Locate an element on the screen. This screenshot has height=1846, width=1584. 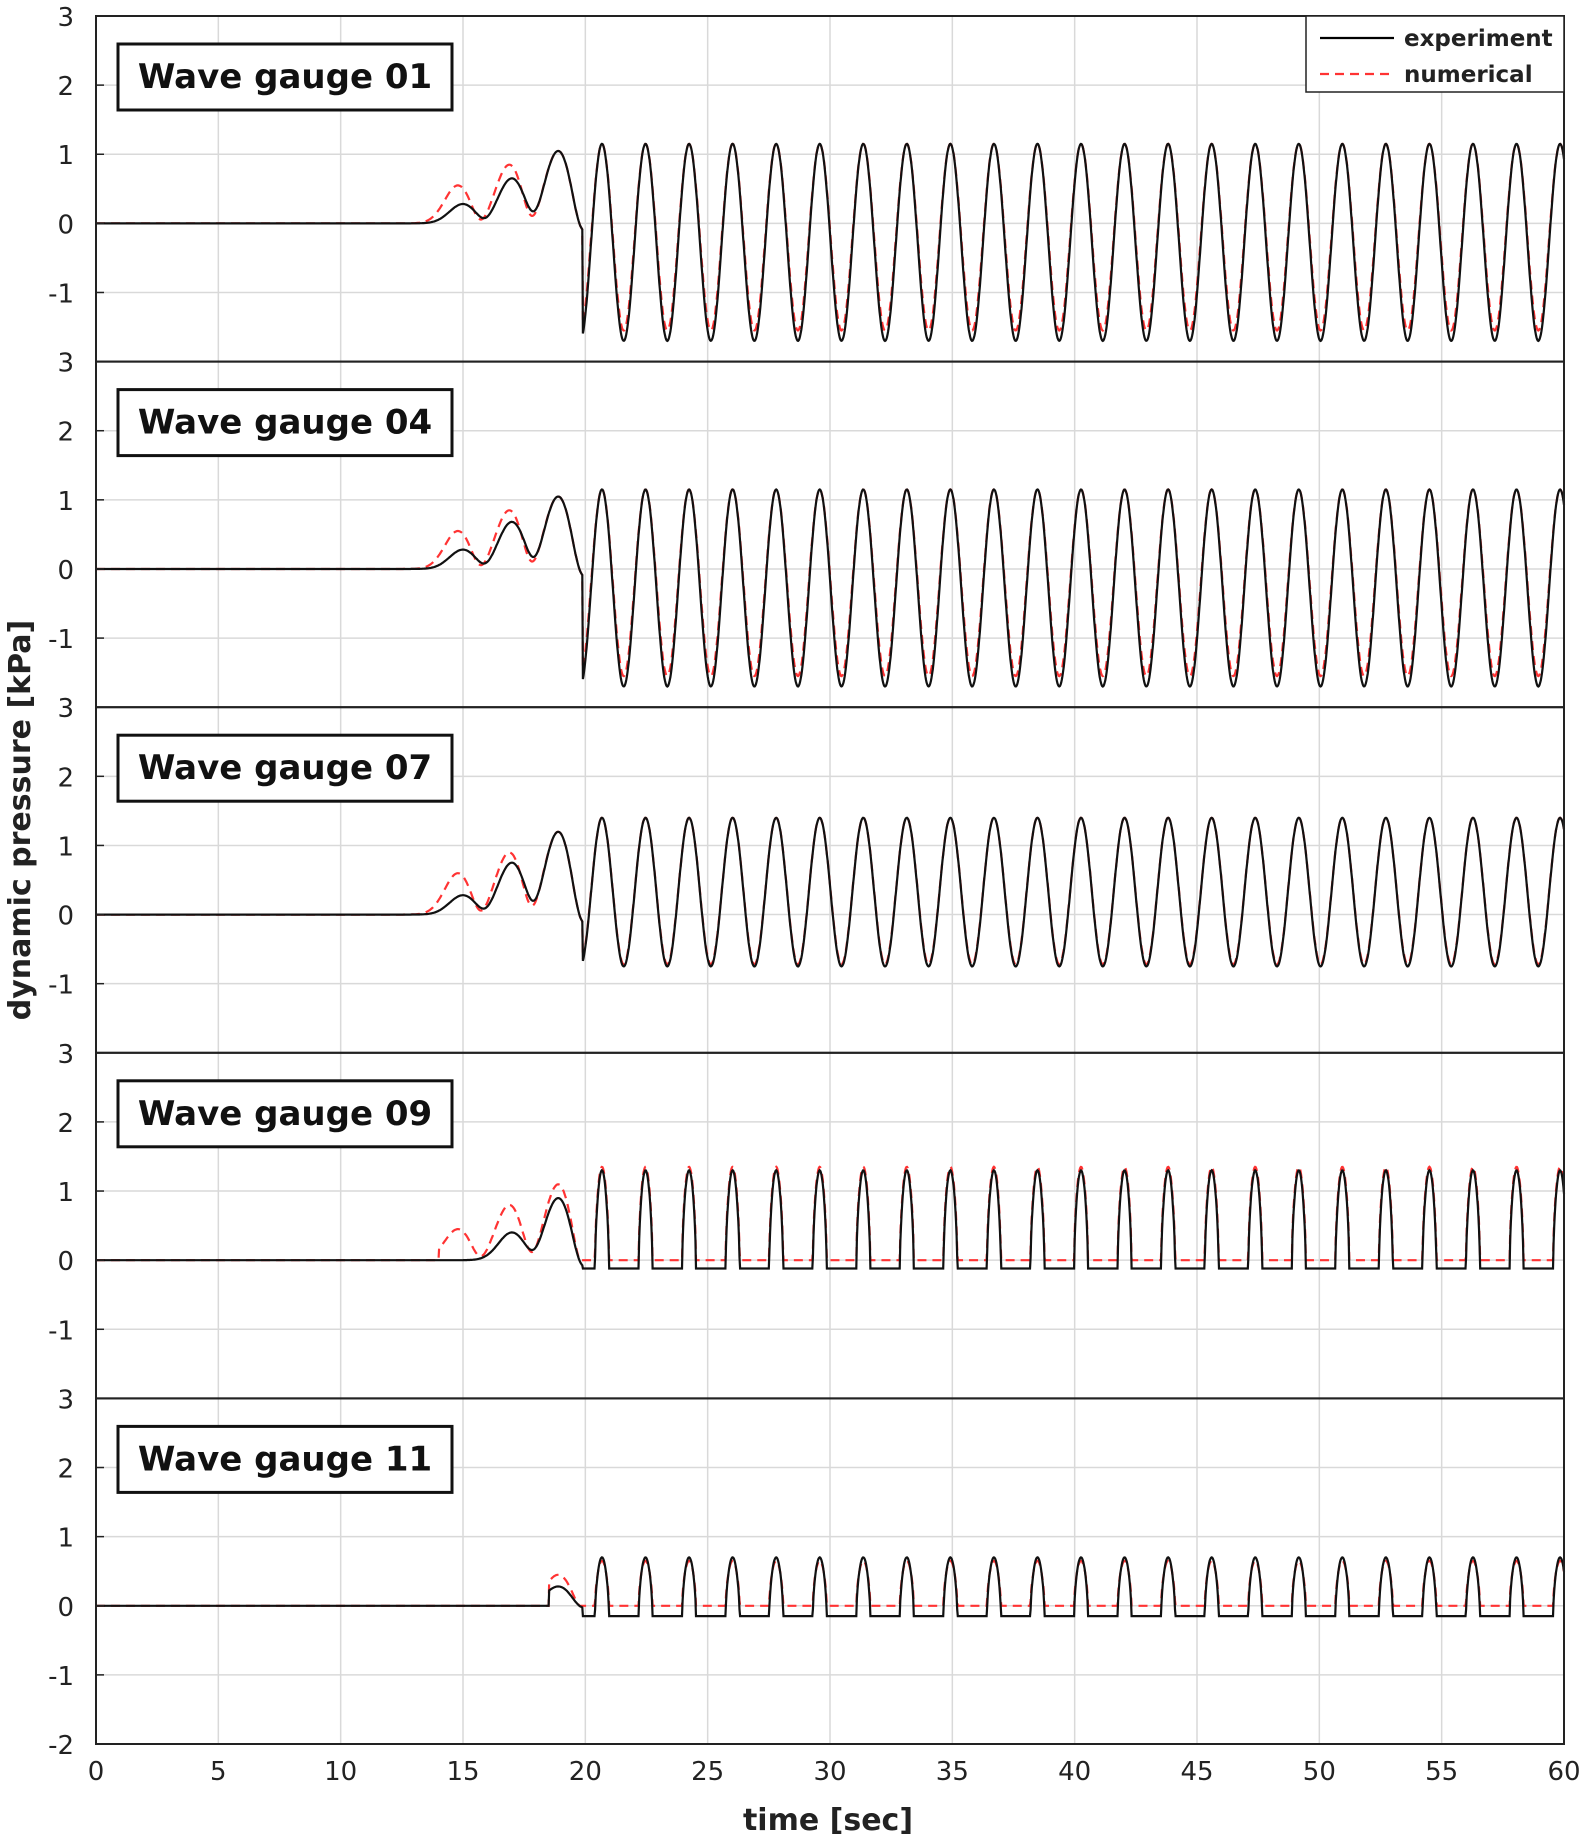
x-tick-label: 20 is located at coordinates (585, 1772).